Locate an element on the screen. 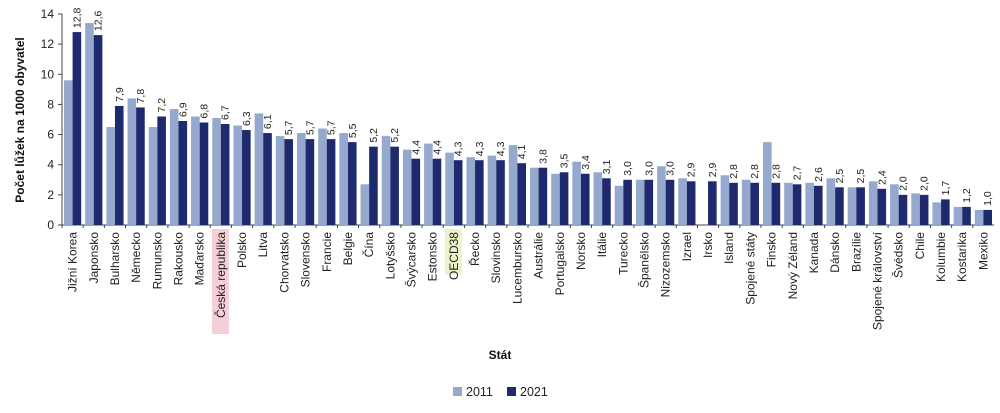 This screenshot has width=1000, height=413. data-label: 2,7 is located at coordinates (798, 173).